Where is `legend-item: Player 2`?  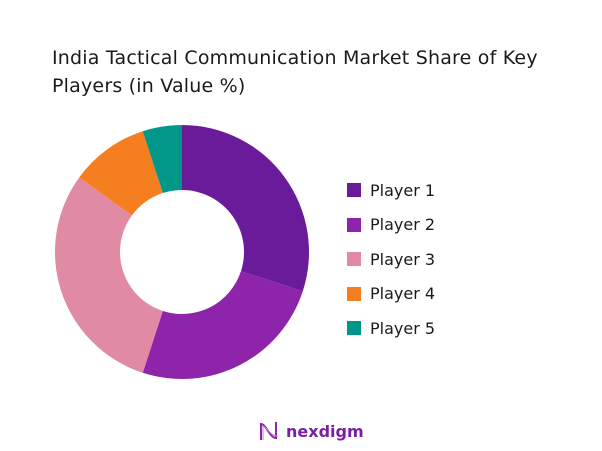 legend-item: Player 2 is located at coordinates (391, 225).